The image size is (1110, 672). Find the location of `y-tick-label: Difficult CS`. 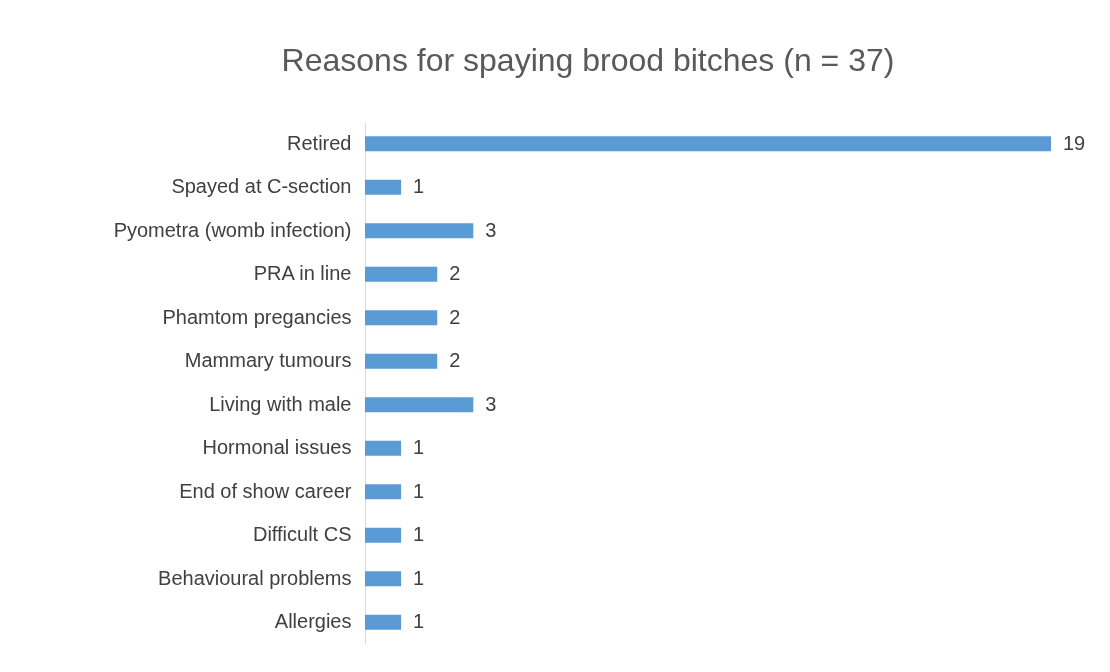

y-tick-label: Difficult CS is located at coordinates (302, 534).